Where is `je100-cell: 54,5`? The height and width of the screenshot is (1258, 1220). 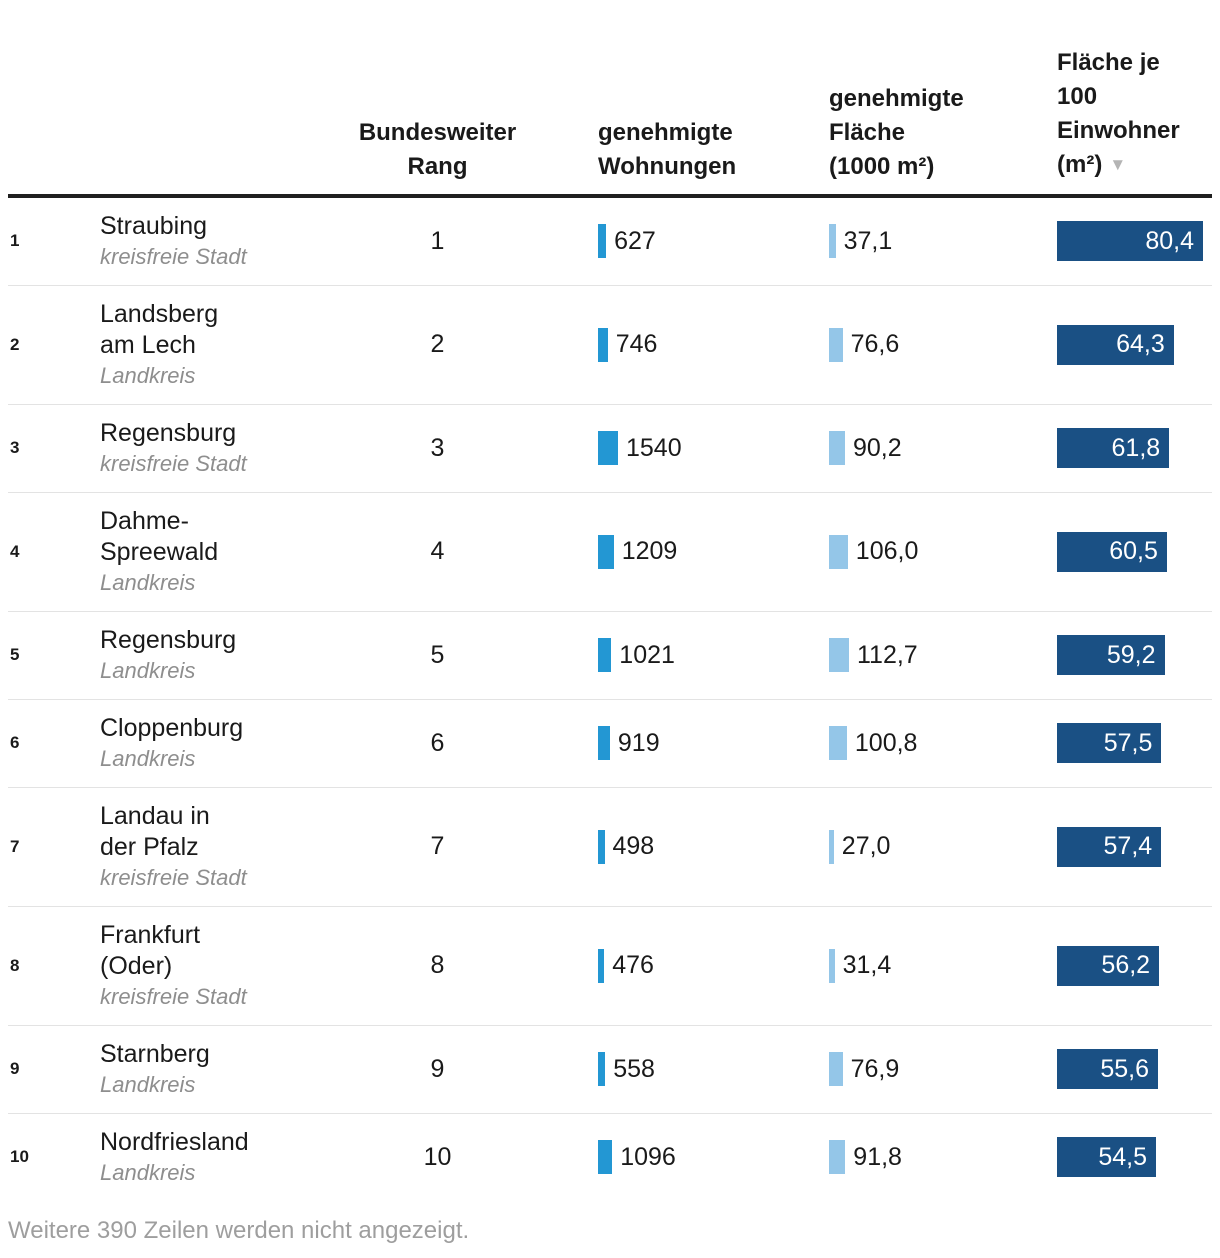 je100-cell: 54,5 is located at coordinates (1134, 1157).